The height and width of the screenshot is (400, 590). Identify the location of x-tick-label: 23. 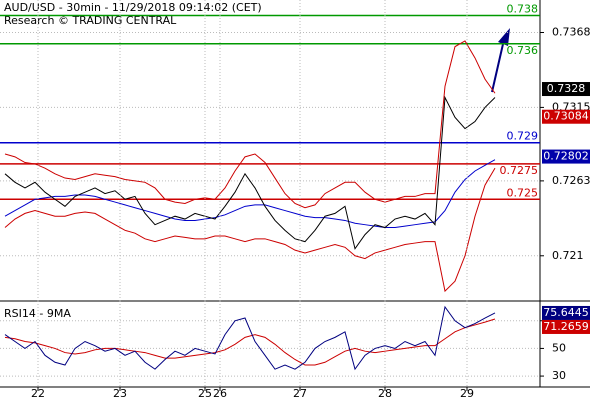
(120, 393).